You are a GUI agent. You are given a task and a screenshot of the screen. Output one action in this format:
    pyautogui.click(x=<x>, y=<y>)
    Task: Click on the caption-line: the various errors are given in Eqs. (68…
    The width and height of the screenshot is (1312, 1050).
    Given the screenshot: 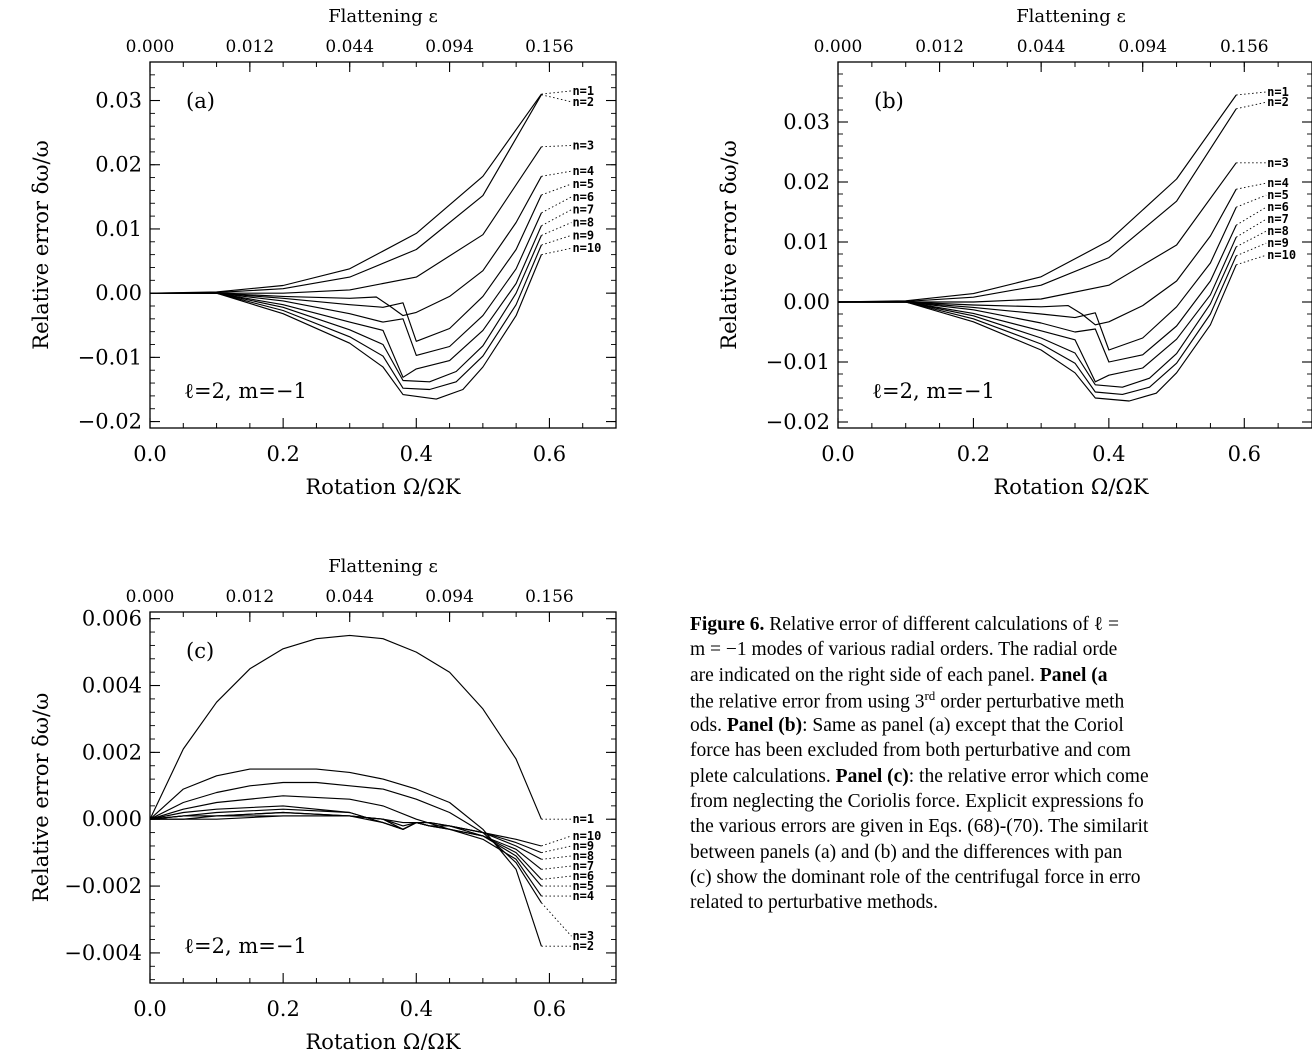 What is the action you would take?
    pyautogui.click(x=1001, y=826)
    